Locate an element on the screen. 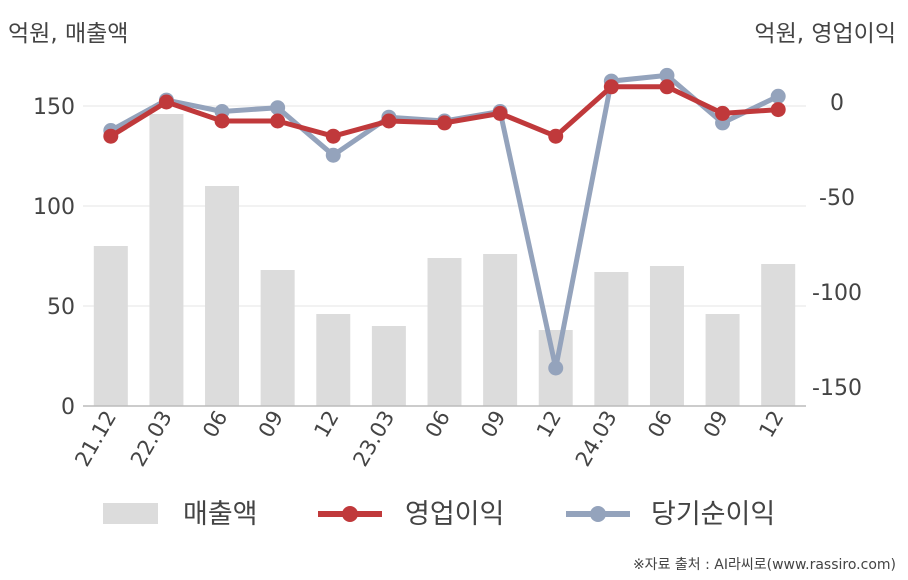 Image resolution: width=908 pixels, height=580 pixels. source-note: ※자료 출처 : AI라씨로(www.rassiro.com) is located at coordinates (764, 565).